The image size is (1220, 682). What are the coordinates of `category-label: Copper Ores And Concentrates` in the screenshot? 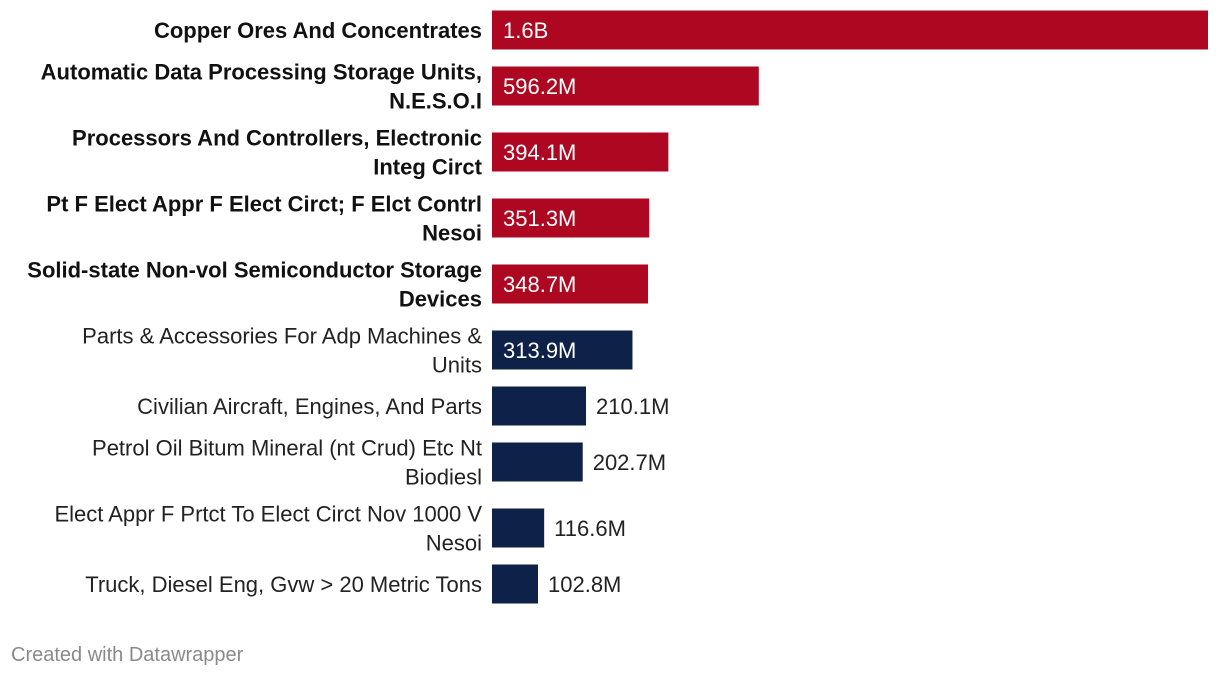 It's located at (318, 30).